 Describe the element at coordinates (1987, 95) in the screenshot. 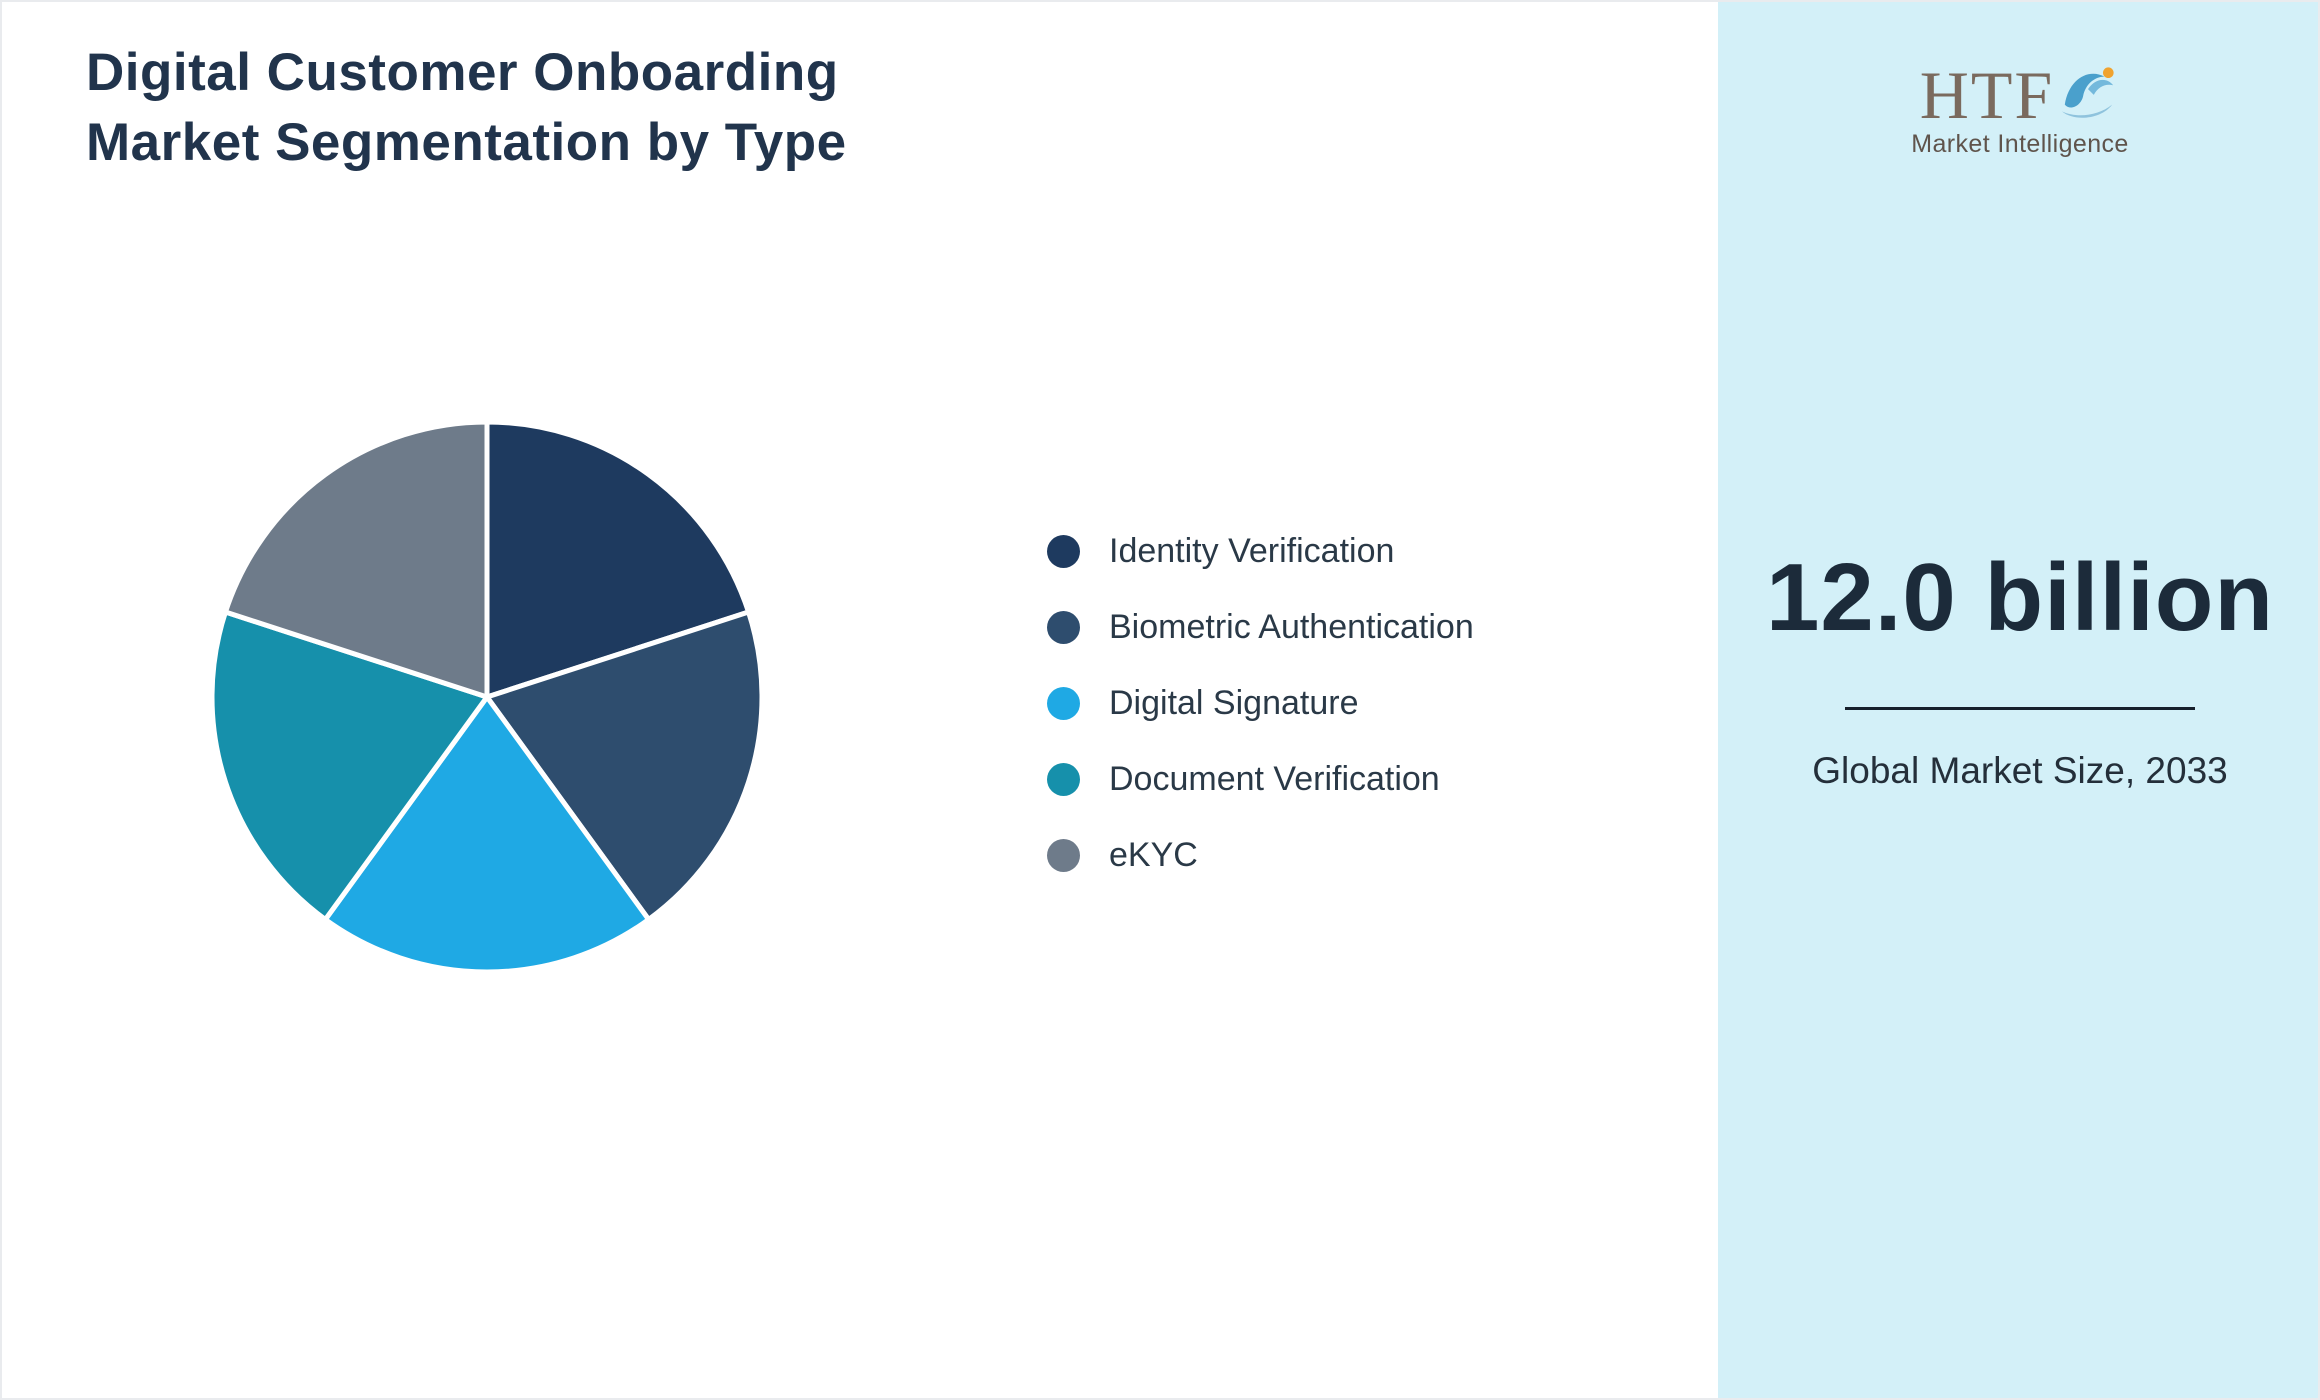

I see `htf-logo-text: HTF` at that location.